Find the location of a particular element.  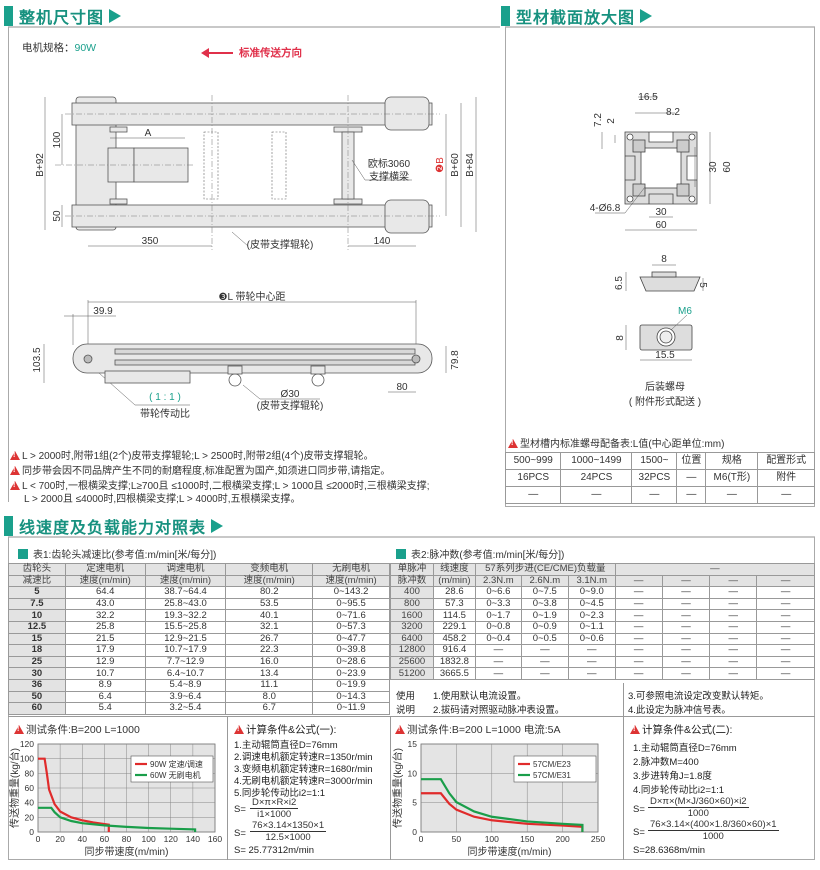

dim-50: 50 is located at coordinates (57, 216).